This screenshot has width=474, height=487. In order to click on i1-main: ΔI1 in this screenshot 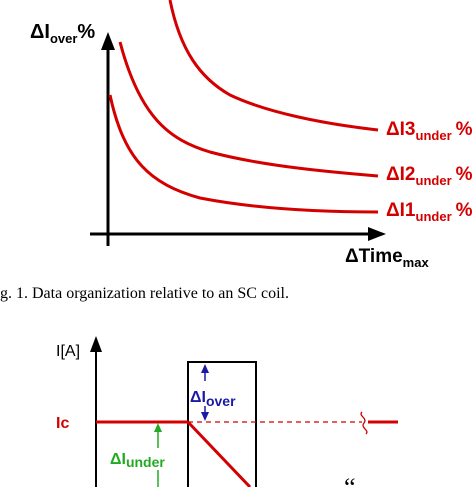, I will do `click(401, 210)`.